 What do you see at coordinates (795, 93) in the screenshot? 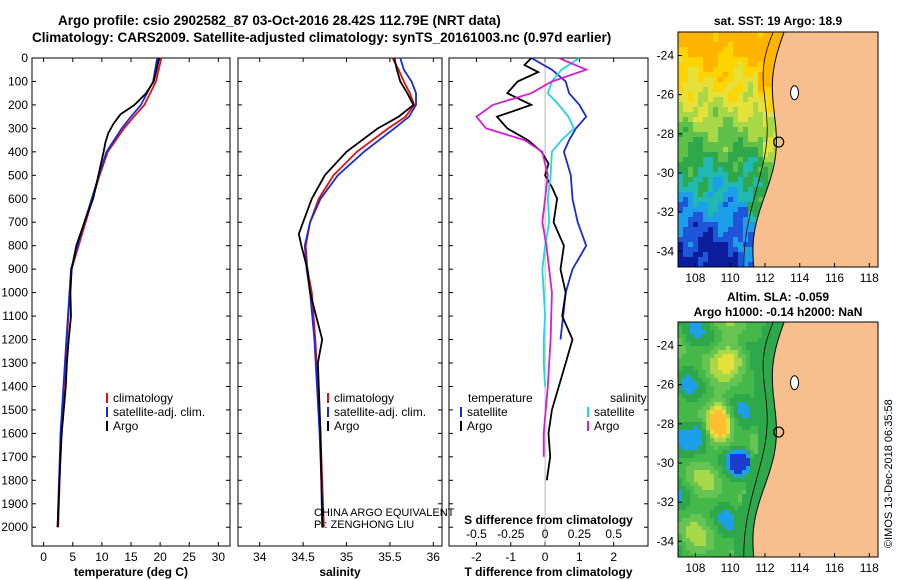
I see `island` at bounding box center [795, 93].